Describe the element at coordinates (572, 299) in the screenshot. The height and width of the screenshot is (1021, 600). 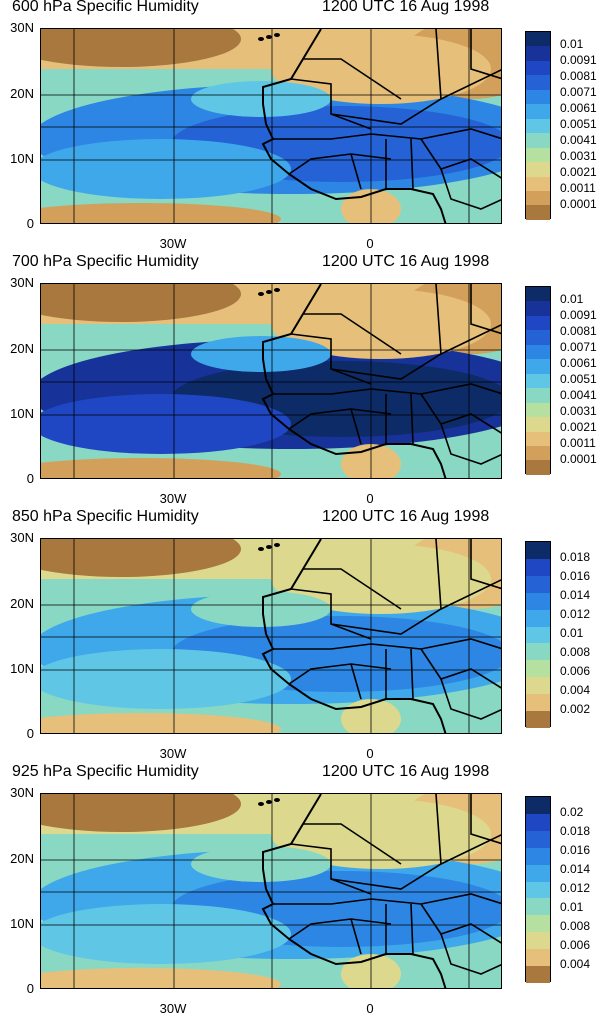
I see `colorbar-label: 0.01` at that location.